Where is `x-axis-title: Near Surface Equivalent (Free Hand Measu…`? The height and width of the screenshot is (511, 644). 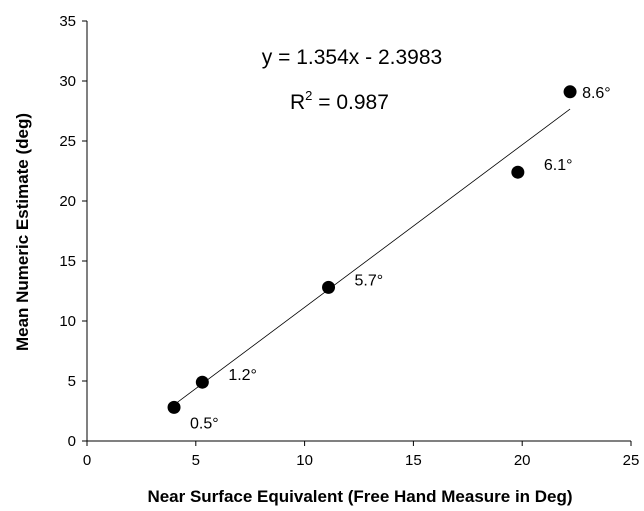 x-axis-title: Near Surface Equivalent (Free Hand Measu… is located at coordinates (359, 496).